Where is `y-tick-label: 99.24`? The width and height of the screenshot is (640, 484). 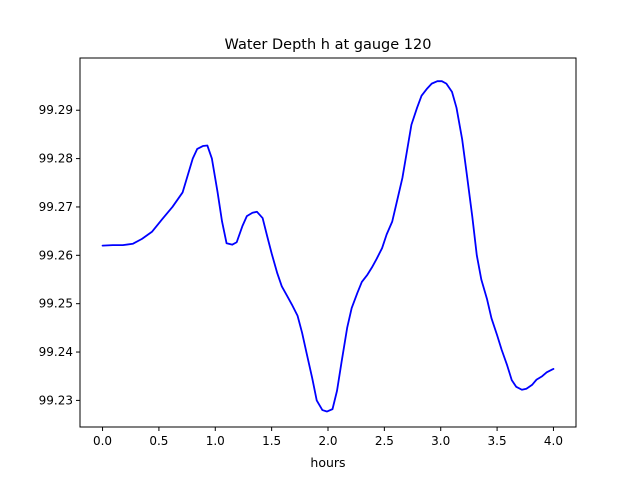 y-tick-label: 99.24 is located at coordinates (56, 352).